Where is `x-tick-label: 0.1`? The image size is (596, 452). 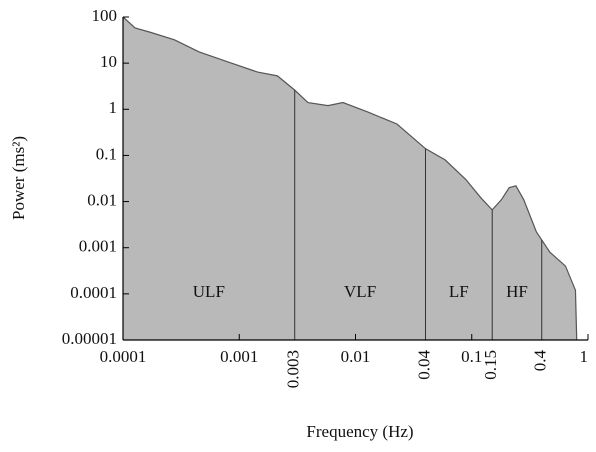
x-tick-label: 0.1 is located at coordinates (471, 356).